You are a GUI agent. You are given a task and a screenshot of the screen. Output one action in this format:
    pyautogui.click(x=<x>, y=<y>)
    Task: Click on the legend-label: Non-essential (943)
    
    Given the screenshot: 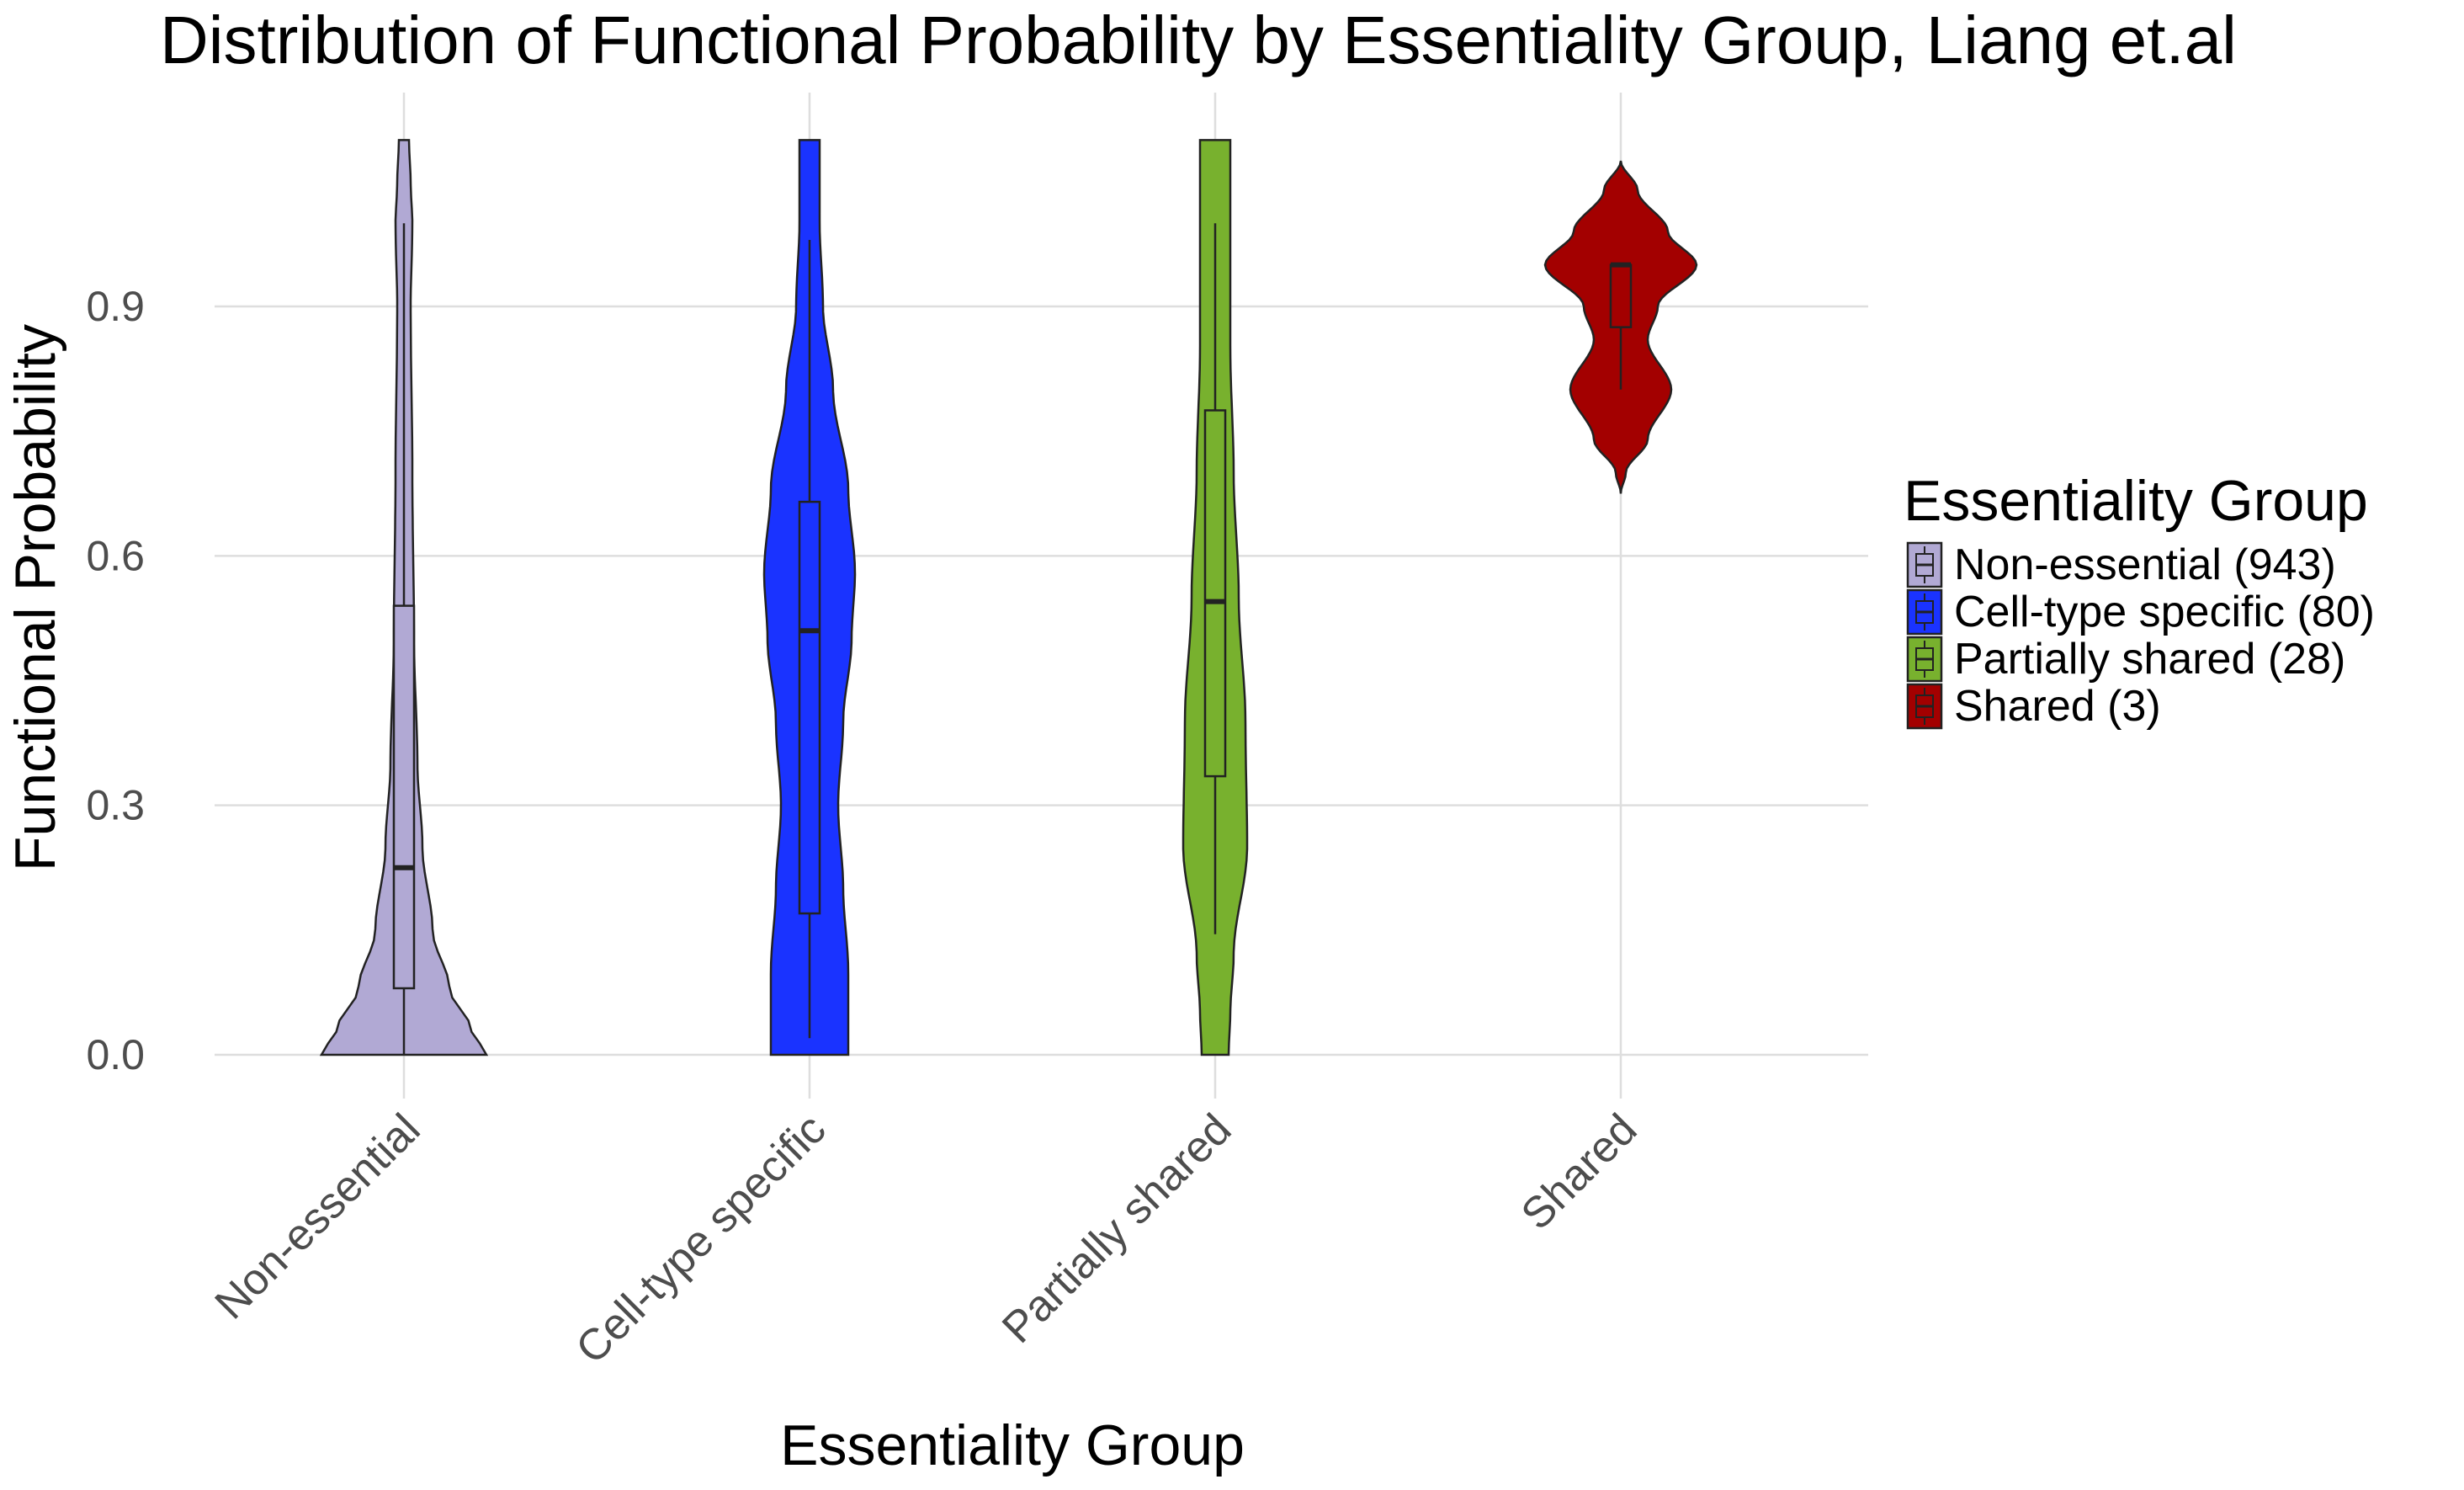 What is the action you would take?
    pyautogui.click(x=2145, y=564)
    